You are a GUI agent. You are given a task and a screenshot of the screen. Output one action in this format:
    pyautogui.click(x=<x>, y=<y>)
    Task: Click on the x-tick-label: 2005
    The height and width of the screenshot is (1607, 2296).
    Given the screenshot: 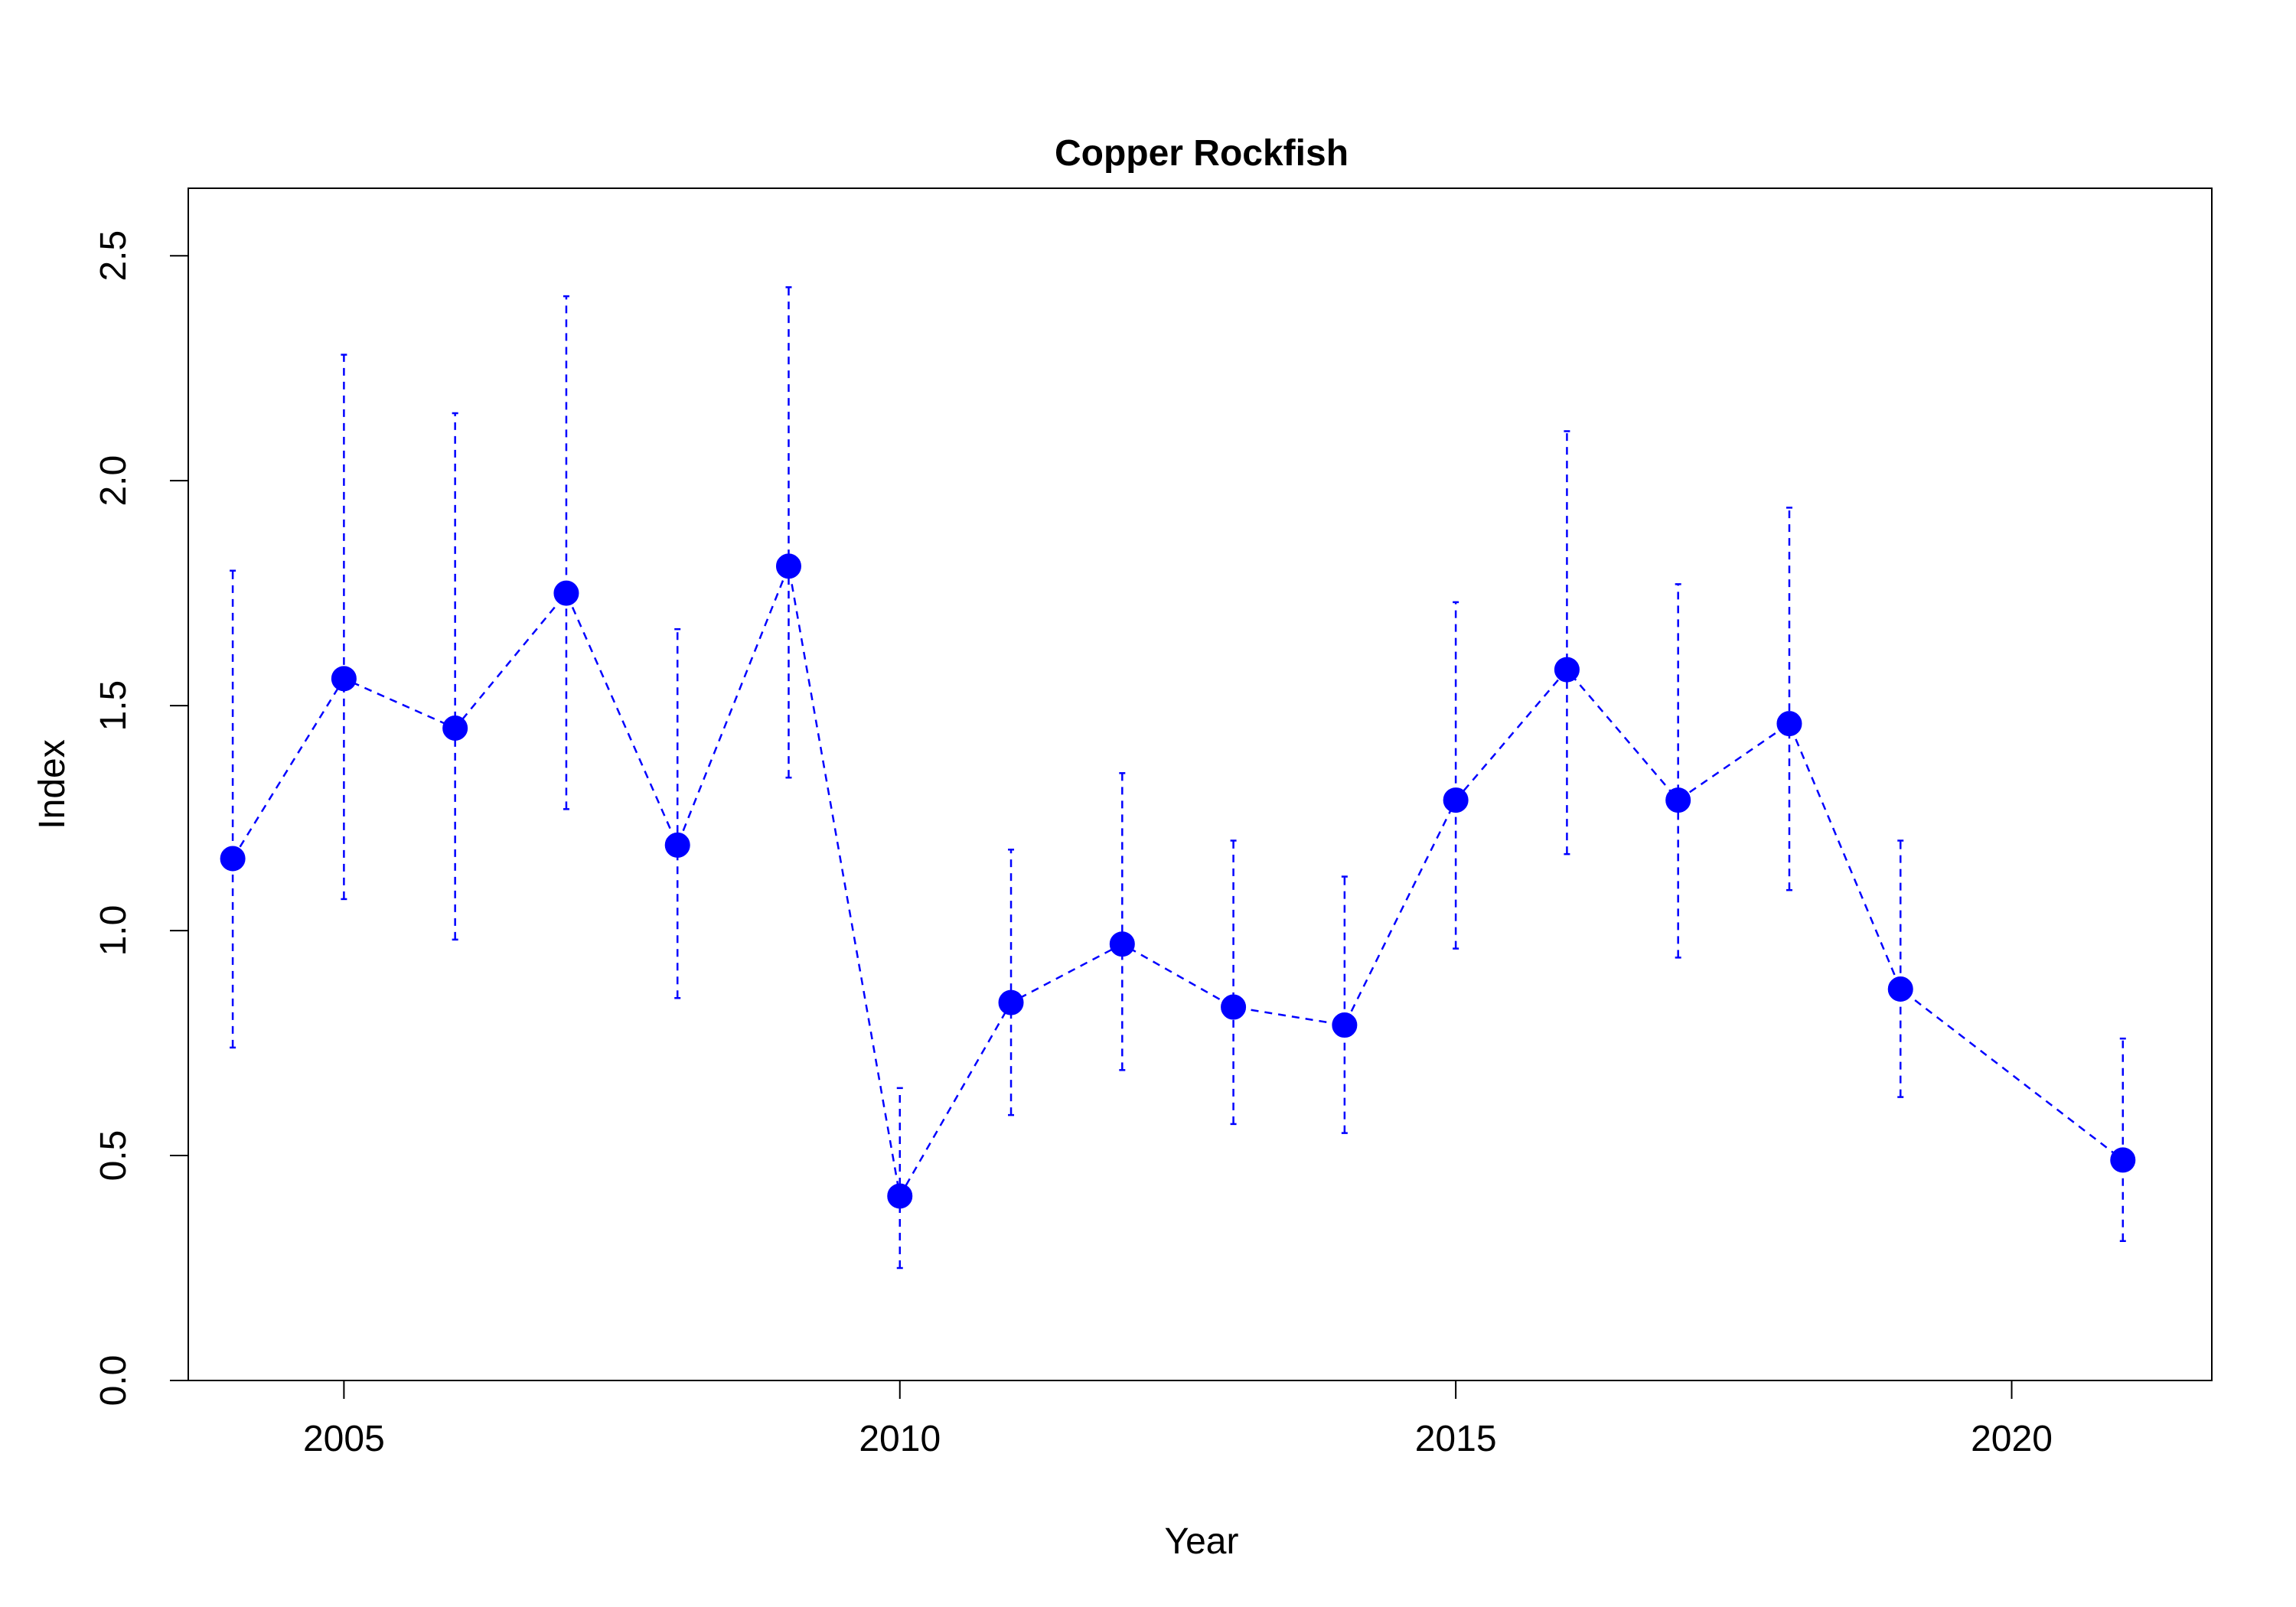 What is the action you would take?
    pyautogui.click(x=344, y=1439)
    